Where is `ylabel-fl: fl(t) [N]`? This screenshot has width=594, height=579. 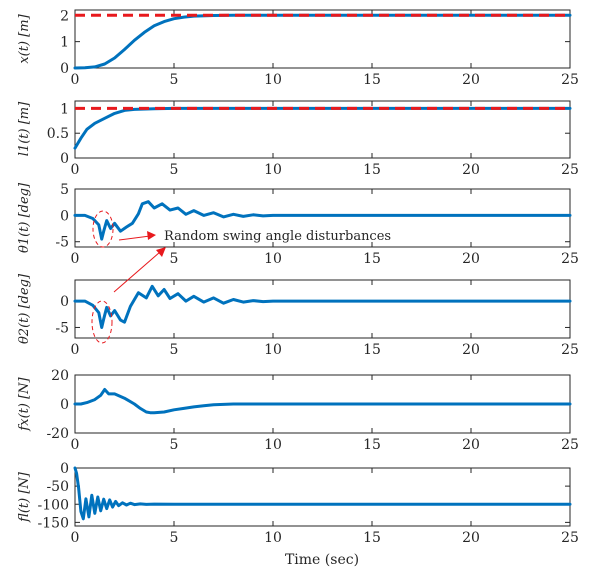
ylabel-fl: fl(t) [N] is located at coordinates (24, 497).